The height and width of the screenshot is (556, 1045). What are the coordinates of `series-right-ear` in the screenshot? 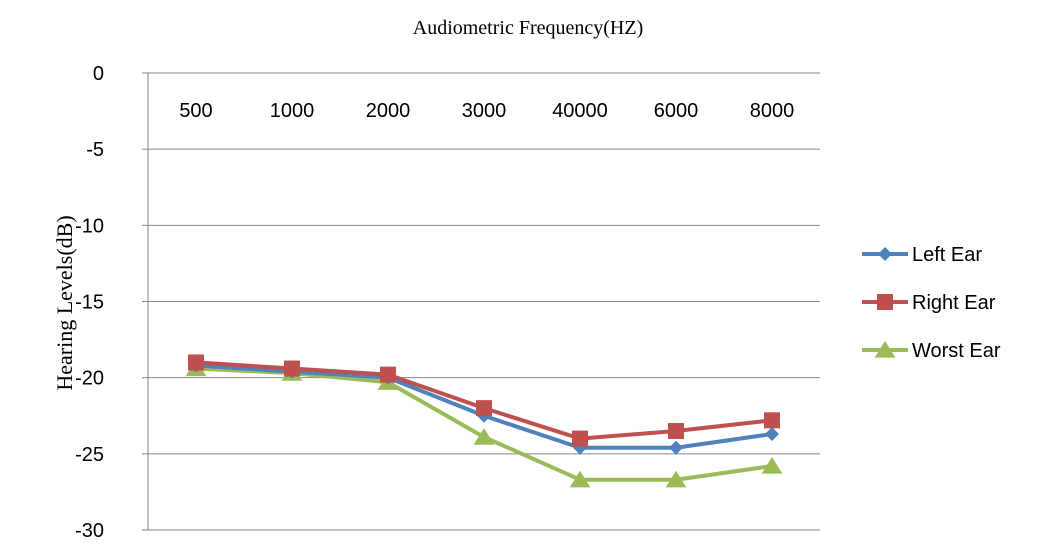 It's located at (484, 400).